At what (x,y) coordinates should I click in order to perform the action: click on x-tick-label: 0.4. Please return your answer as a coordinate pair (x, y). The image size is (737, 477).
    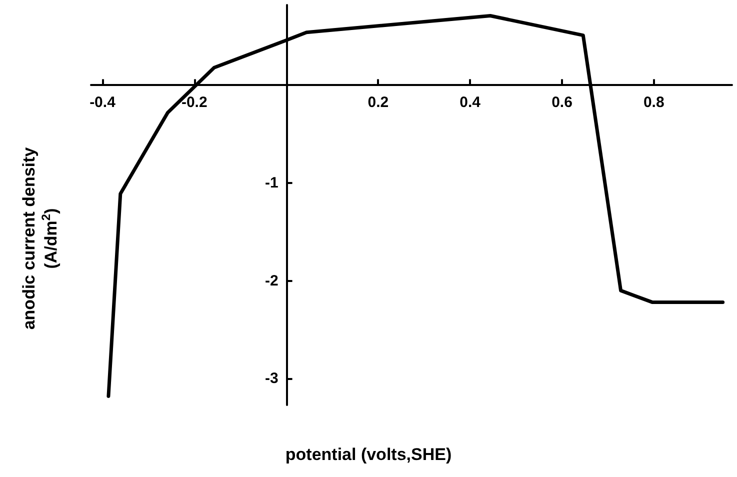
    Looking at the image, I should click on (471, 103).